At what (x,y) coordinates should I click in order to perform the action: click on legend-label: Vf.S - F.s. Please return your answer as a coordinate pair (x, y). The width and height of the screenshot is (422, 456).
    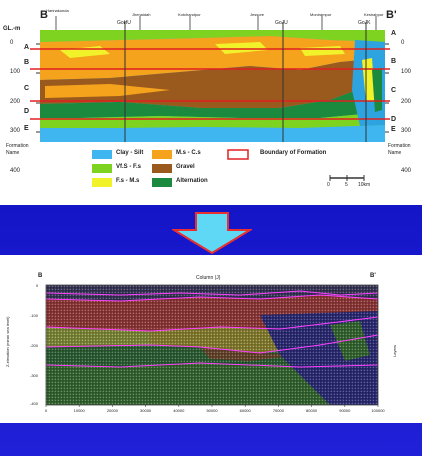
    Looking at the image, I should click on (129, 167).